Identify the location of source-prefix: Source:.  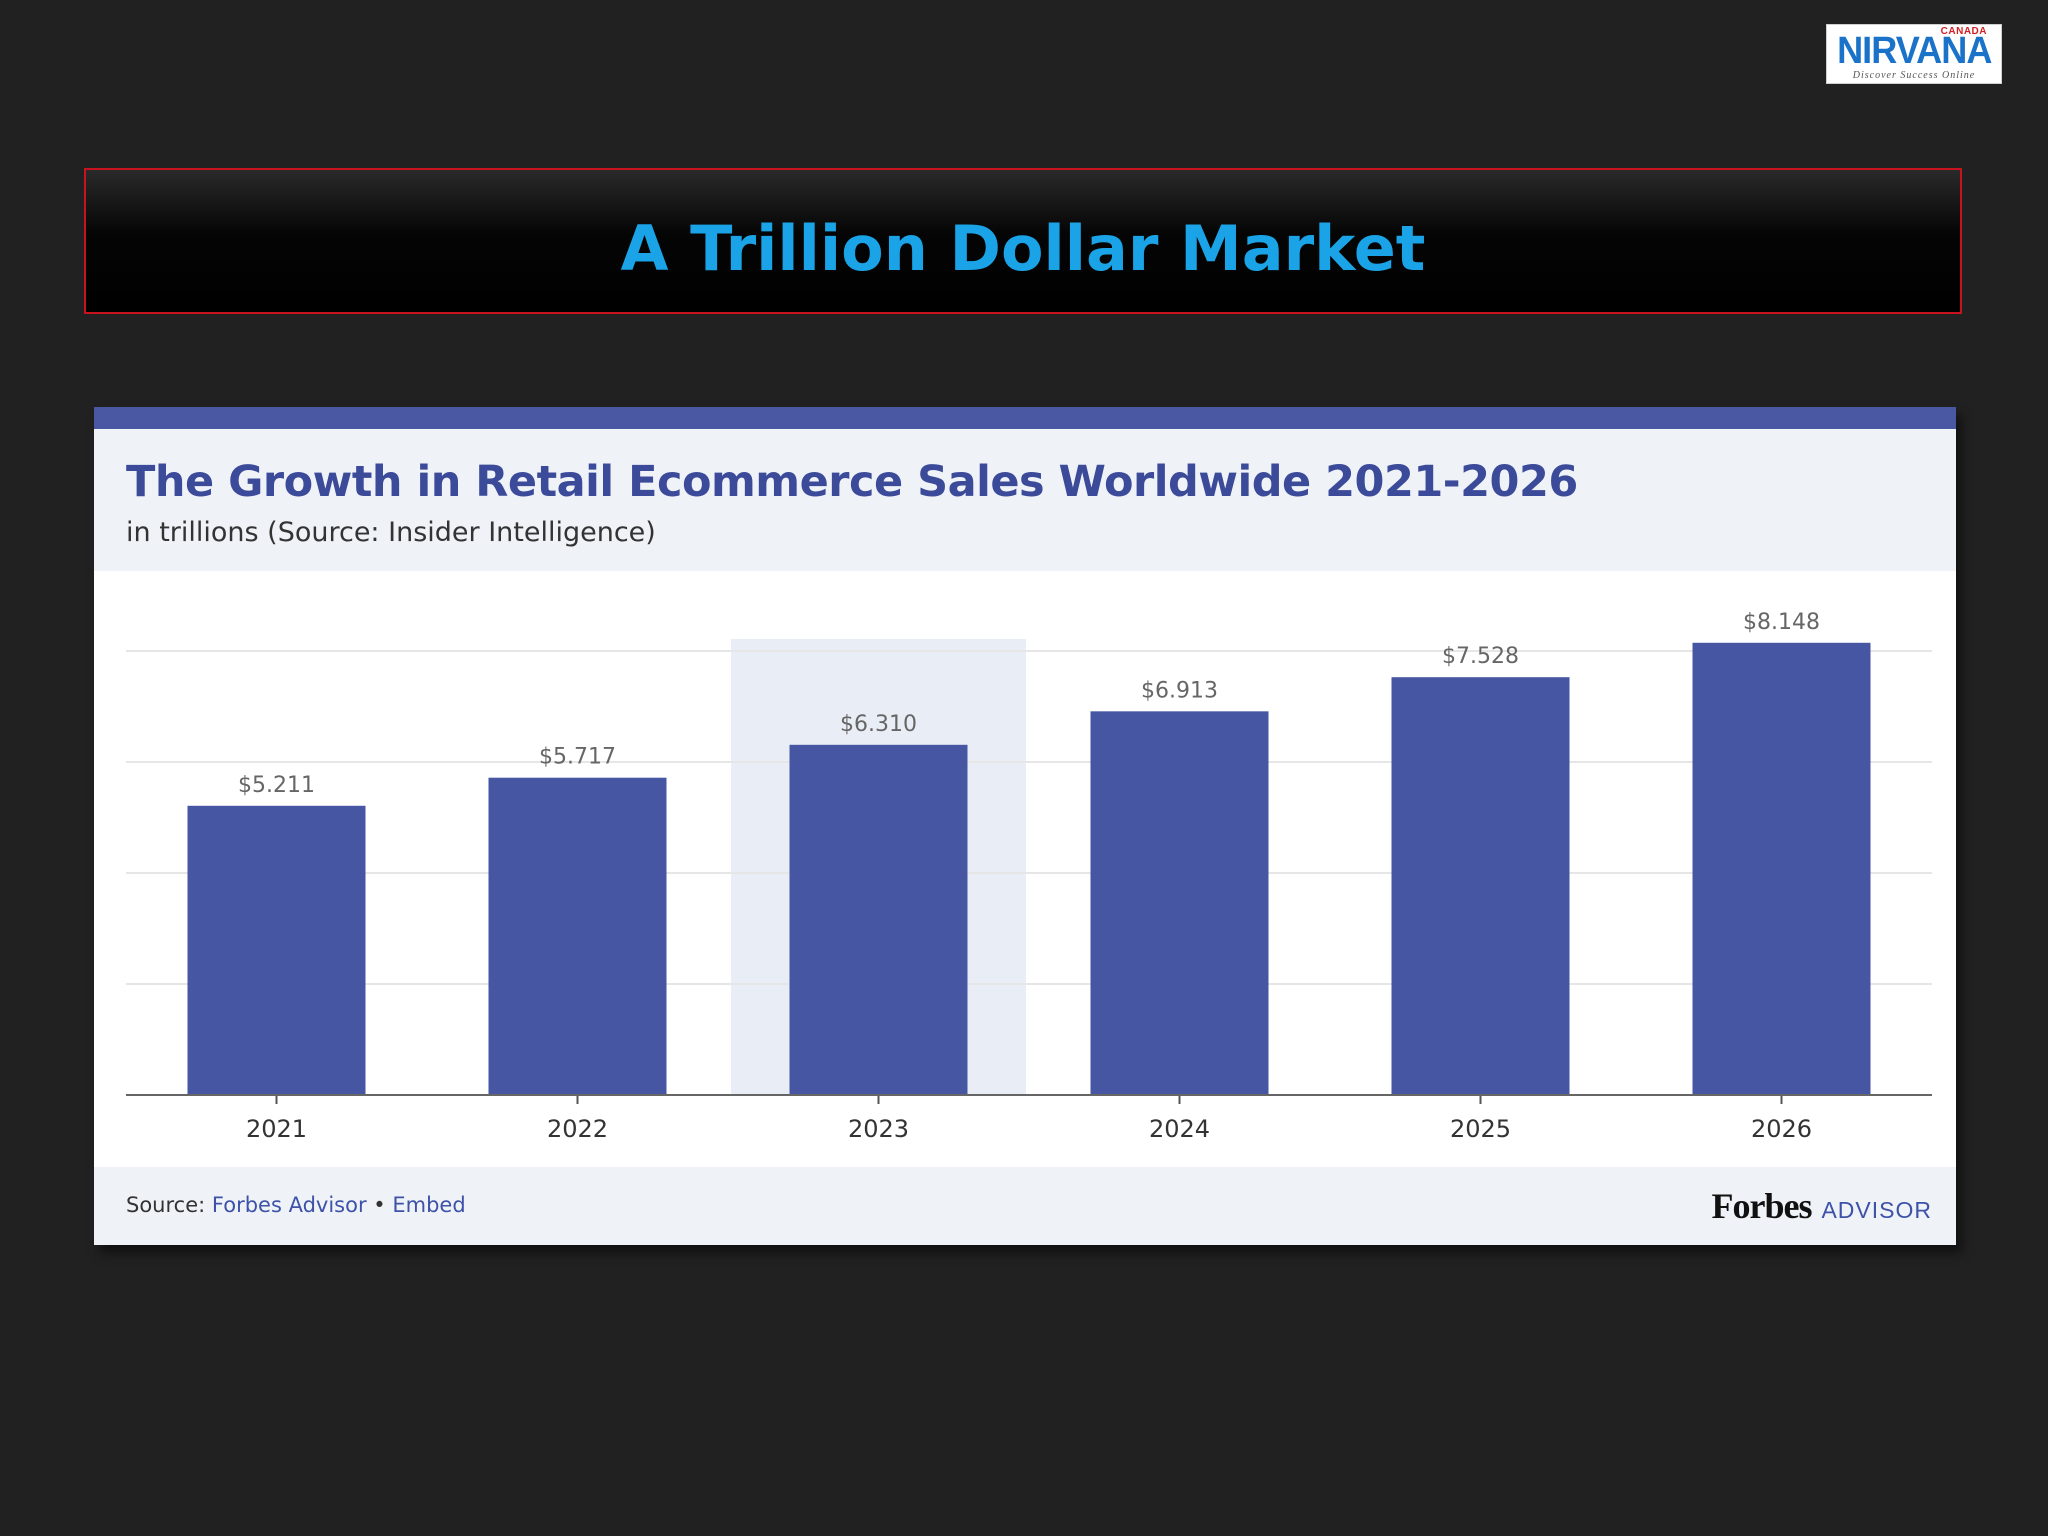
(166, 1205).